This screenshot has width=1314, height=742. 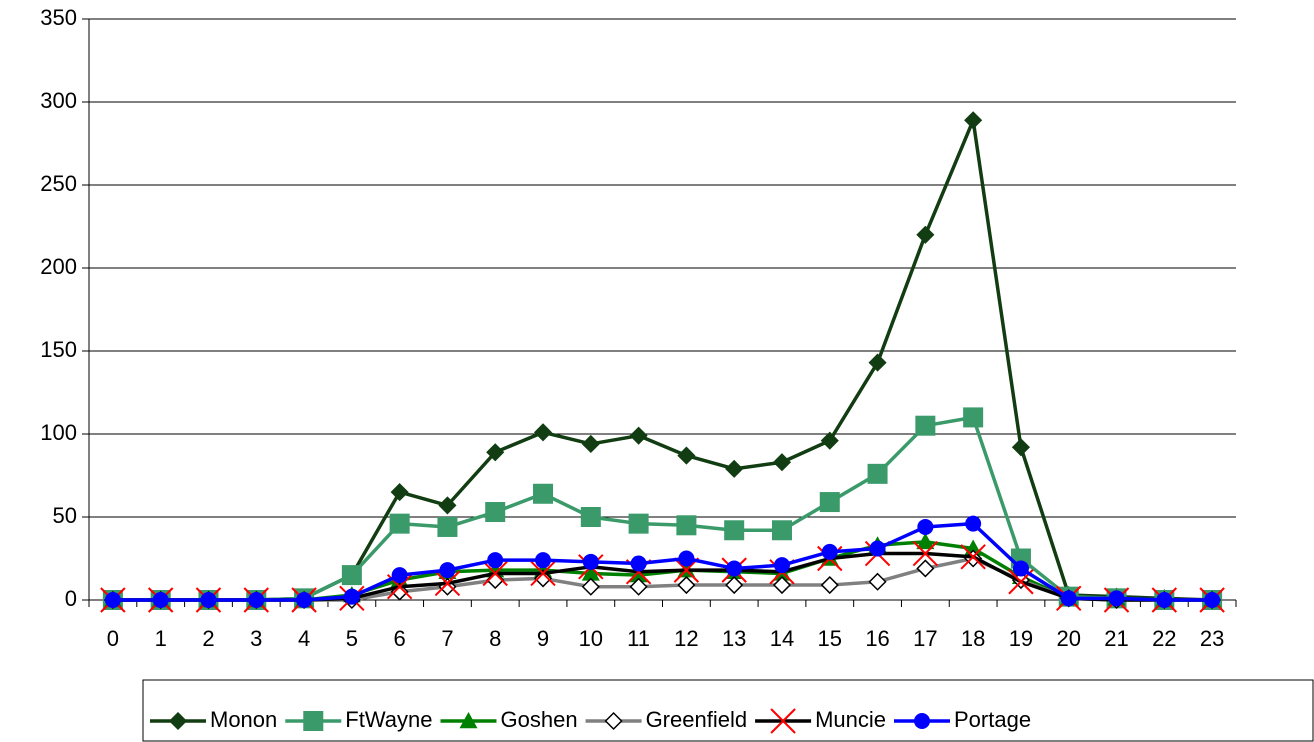 What do you see at coordinates (71, 598) in the screenshot?
I see `y-tick-label: 0` at bounding box center [71, 598].